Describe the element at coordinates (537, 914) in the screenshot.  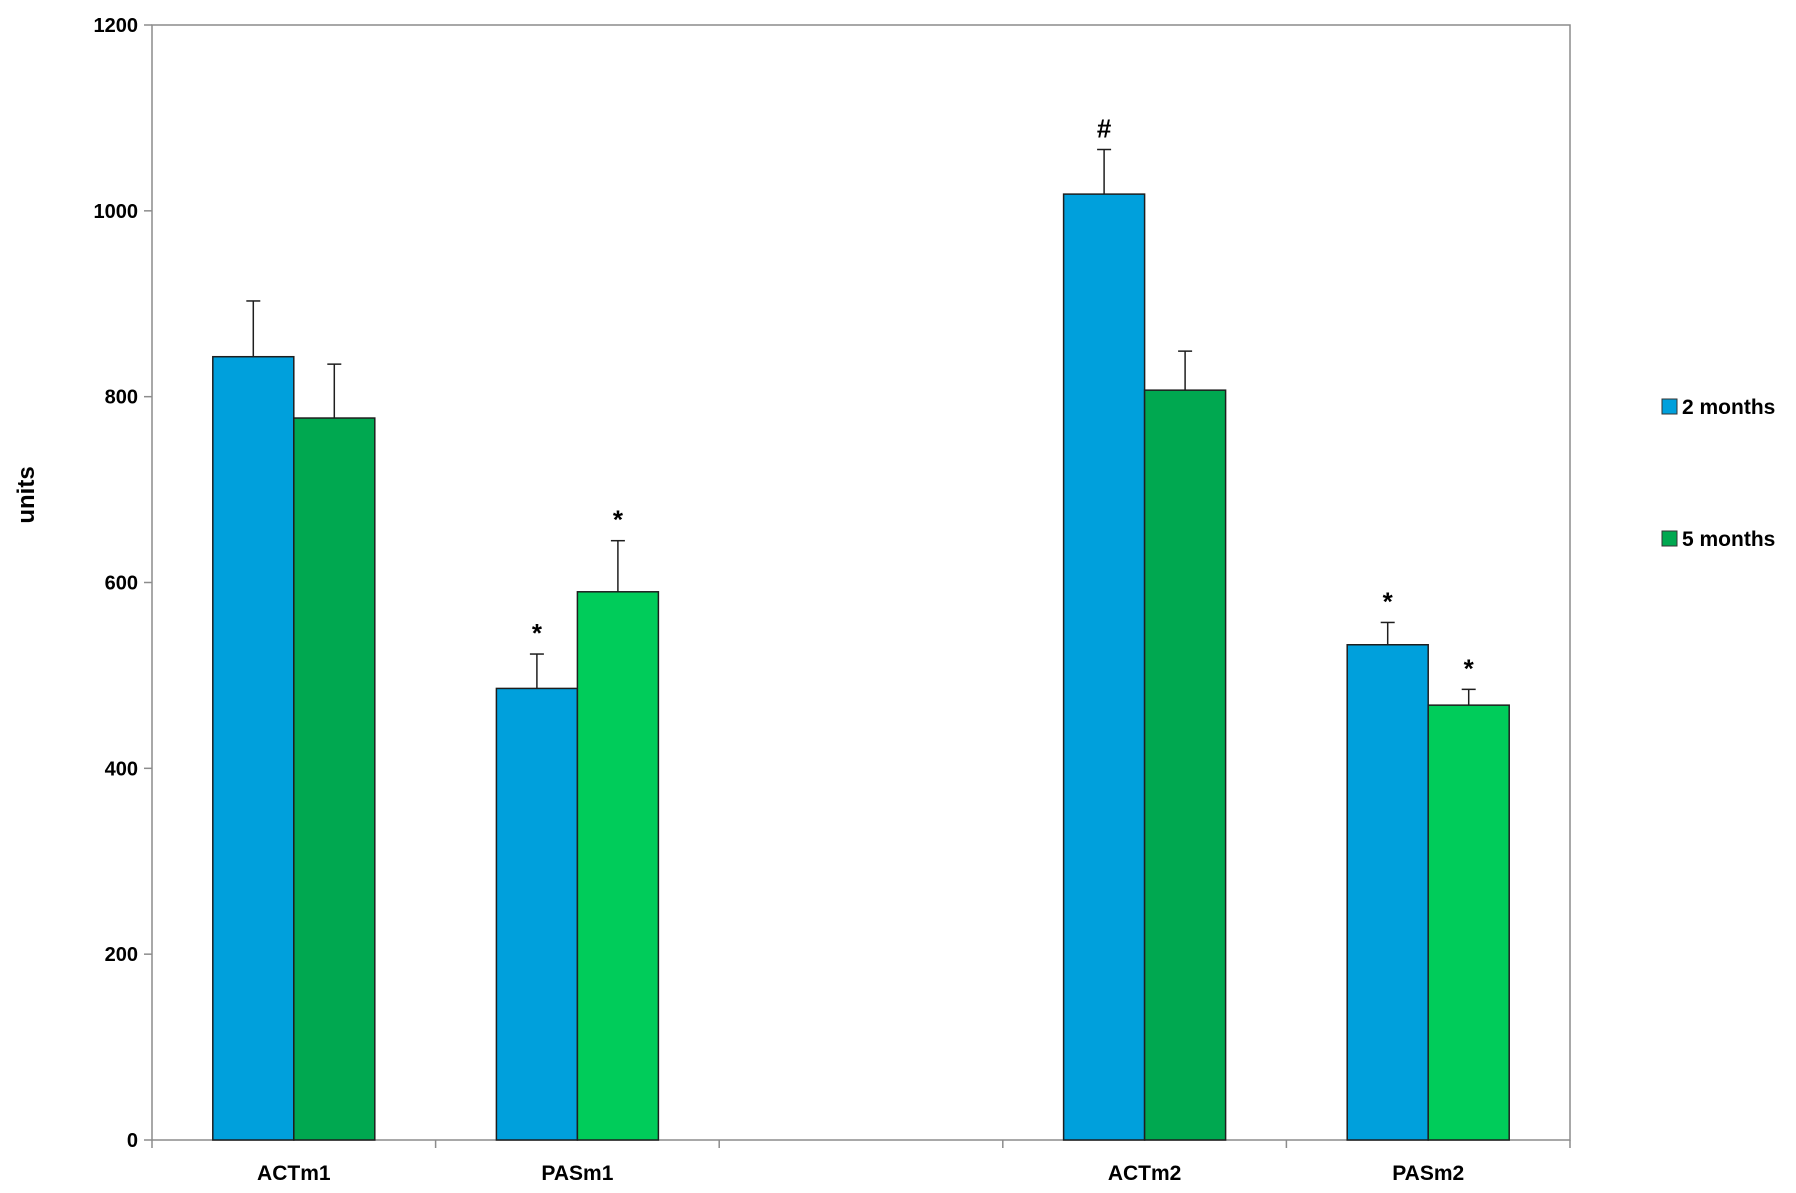
I see `bar-pasm1-2-months` at that location.